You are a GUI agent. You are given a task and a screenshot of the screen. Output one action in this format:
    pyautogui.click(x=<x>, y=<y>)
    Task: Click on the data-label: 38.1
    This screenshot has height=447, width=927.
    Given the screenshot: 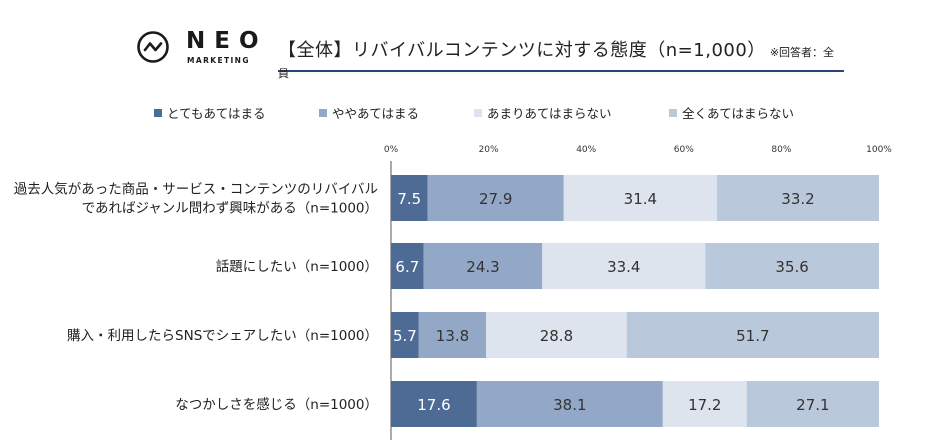 What is the action you would take?
    pyautogui.click(x=569, y=405)
    